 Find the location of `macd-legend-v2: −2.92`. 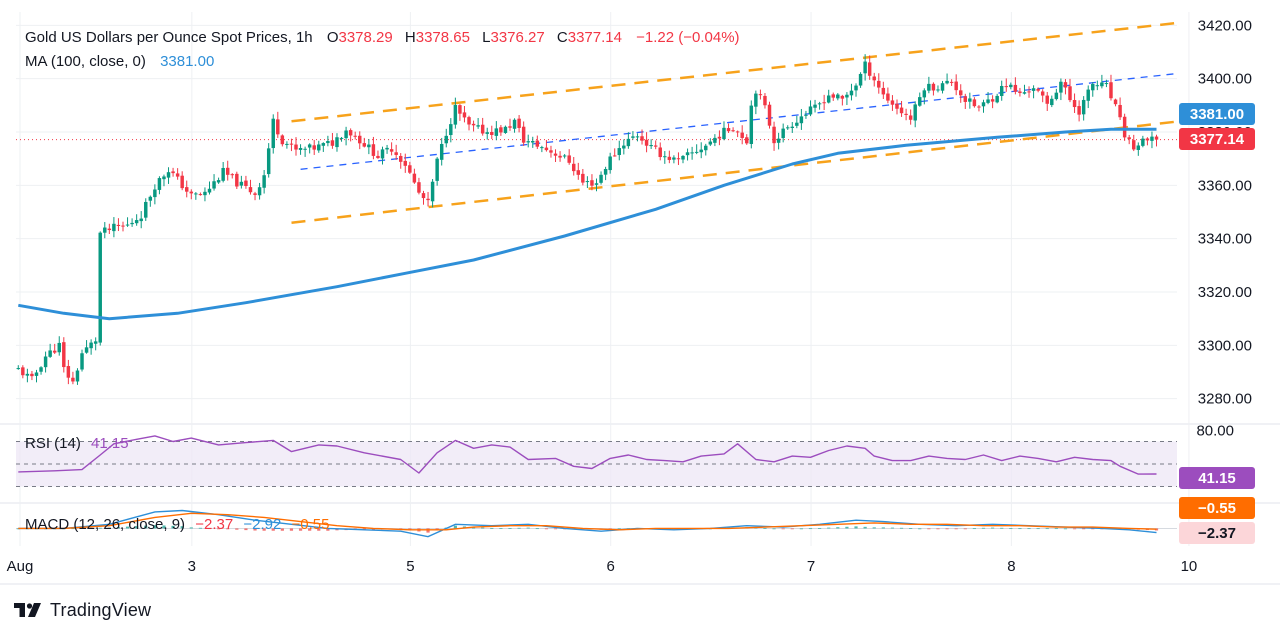

macd-legend-v2: −2.92 is located at coordinates (262, 524).